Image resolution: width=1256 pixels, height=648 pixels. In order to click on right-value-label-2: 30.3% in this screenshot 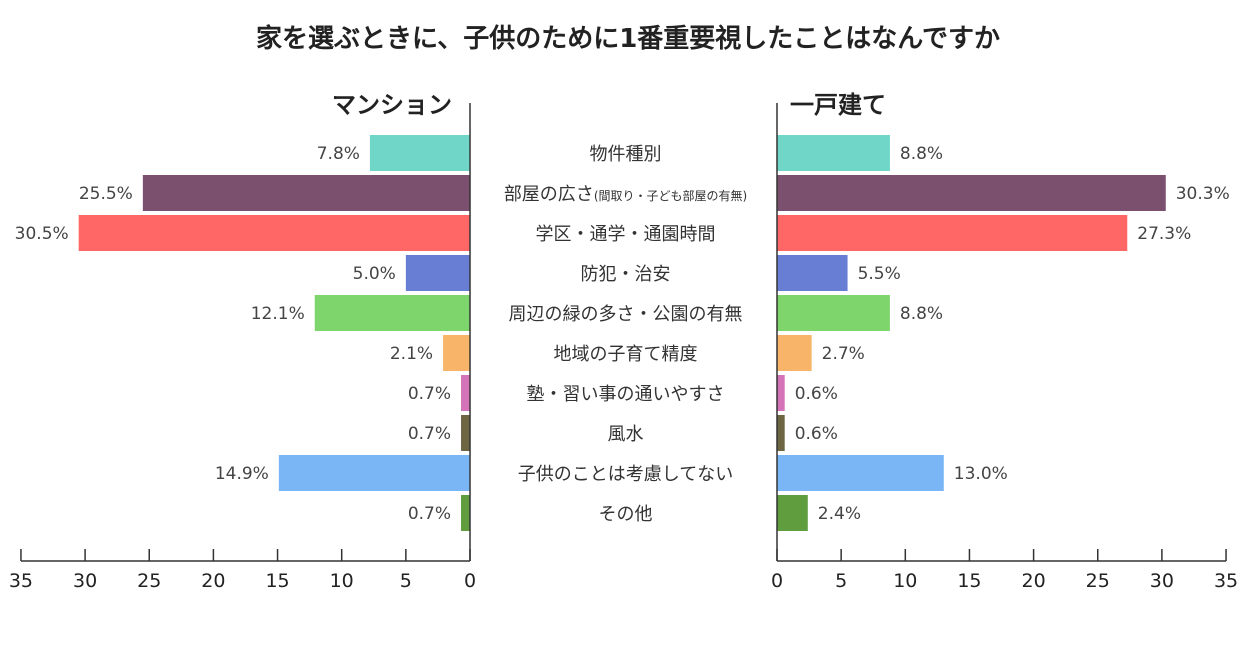, I will do `click(1203, 194)`.